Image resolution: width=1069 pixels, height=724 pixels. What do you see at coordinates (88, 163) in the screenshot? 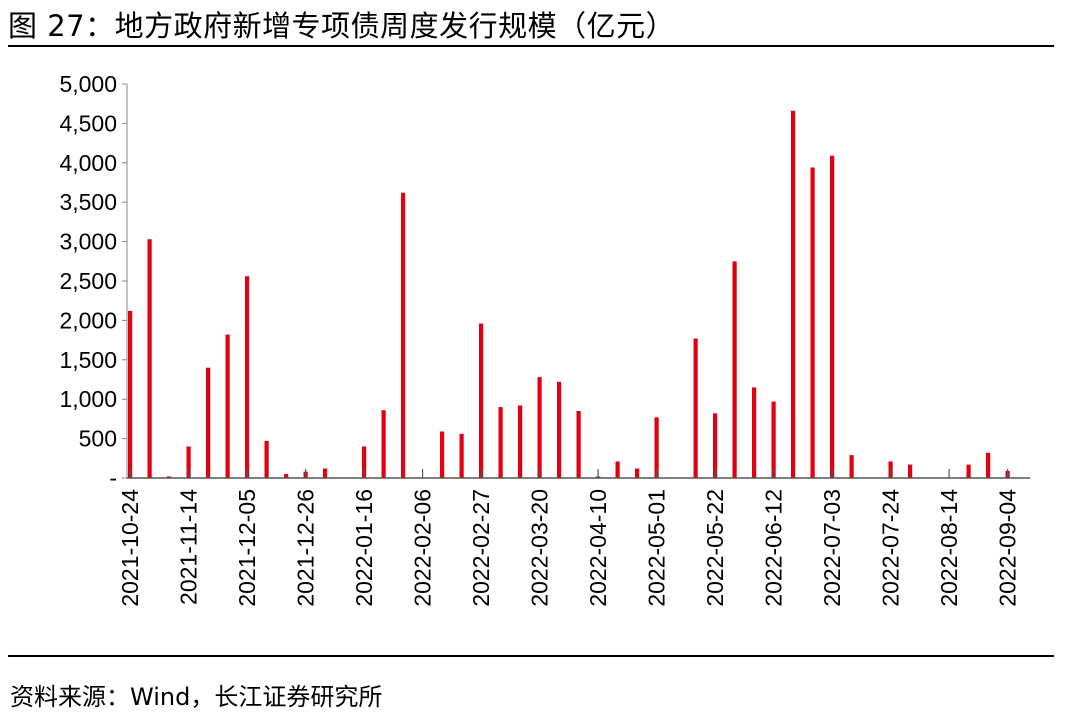
I see `y-tick-label: 4,000` at bounding box center [88, 163].